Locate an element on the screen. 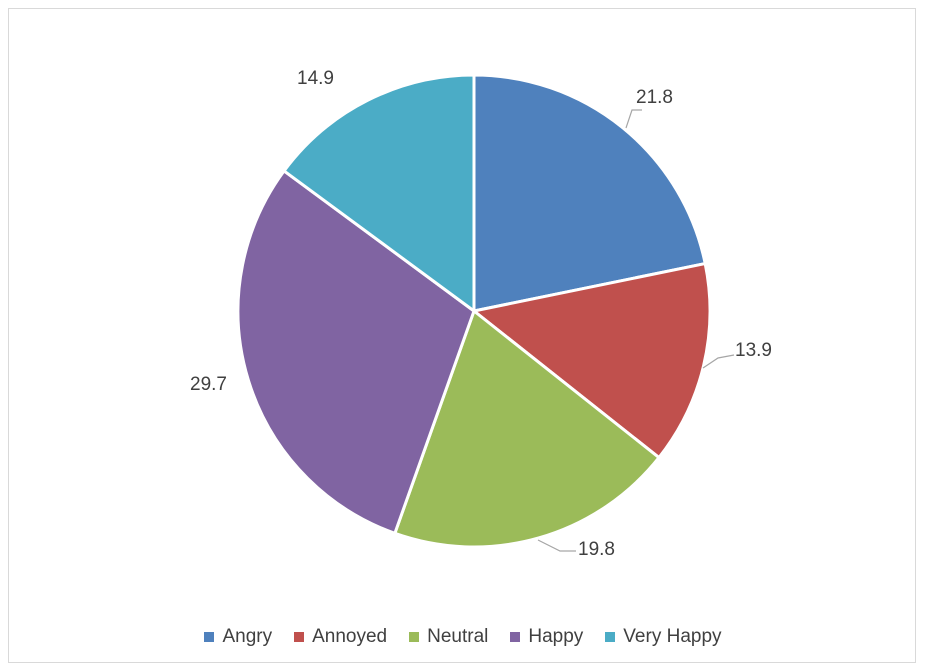  leader-lines is located at coordinates (636, 330).